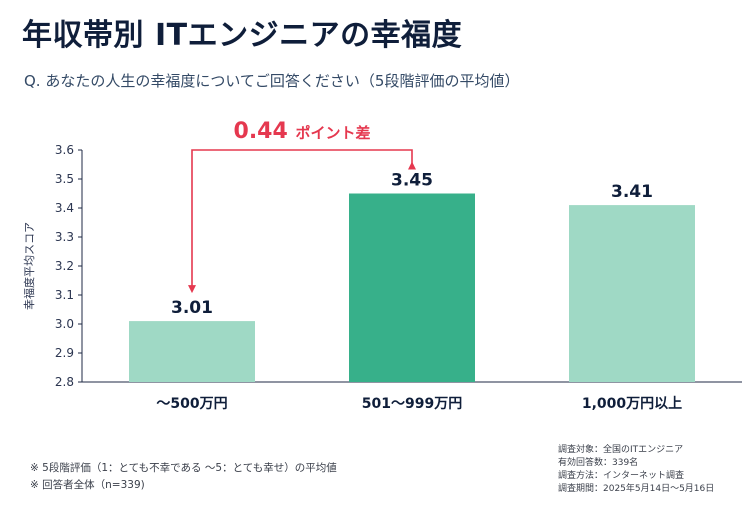 The height and width of the screenshot is (510, 745). What do you see at coordinates (302, 221) in the screenshot?
I see `difference-arrow` at bounding box center [302, 221].